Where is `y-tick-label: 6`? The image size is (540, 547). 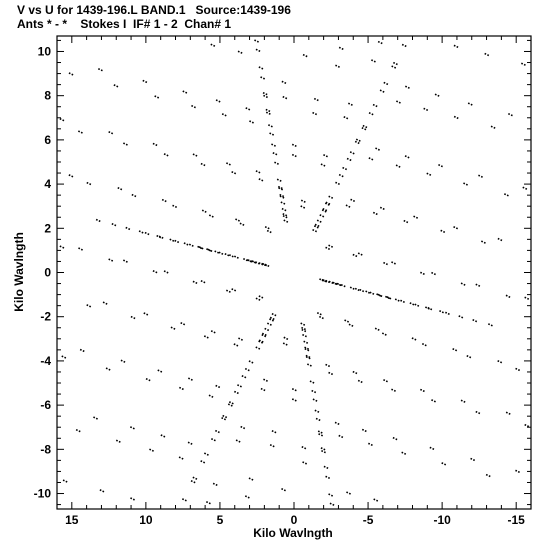
y-tick-label: 6 is located at coordinates (47, 140).